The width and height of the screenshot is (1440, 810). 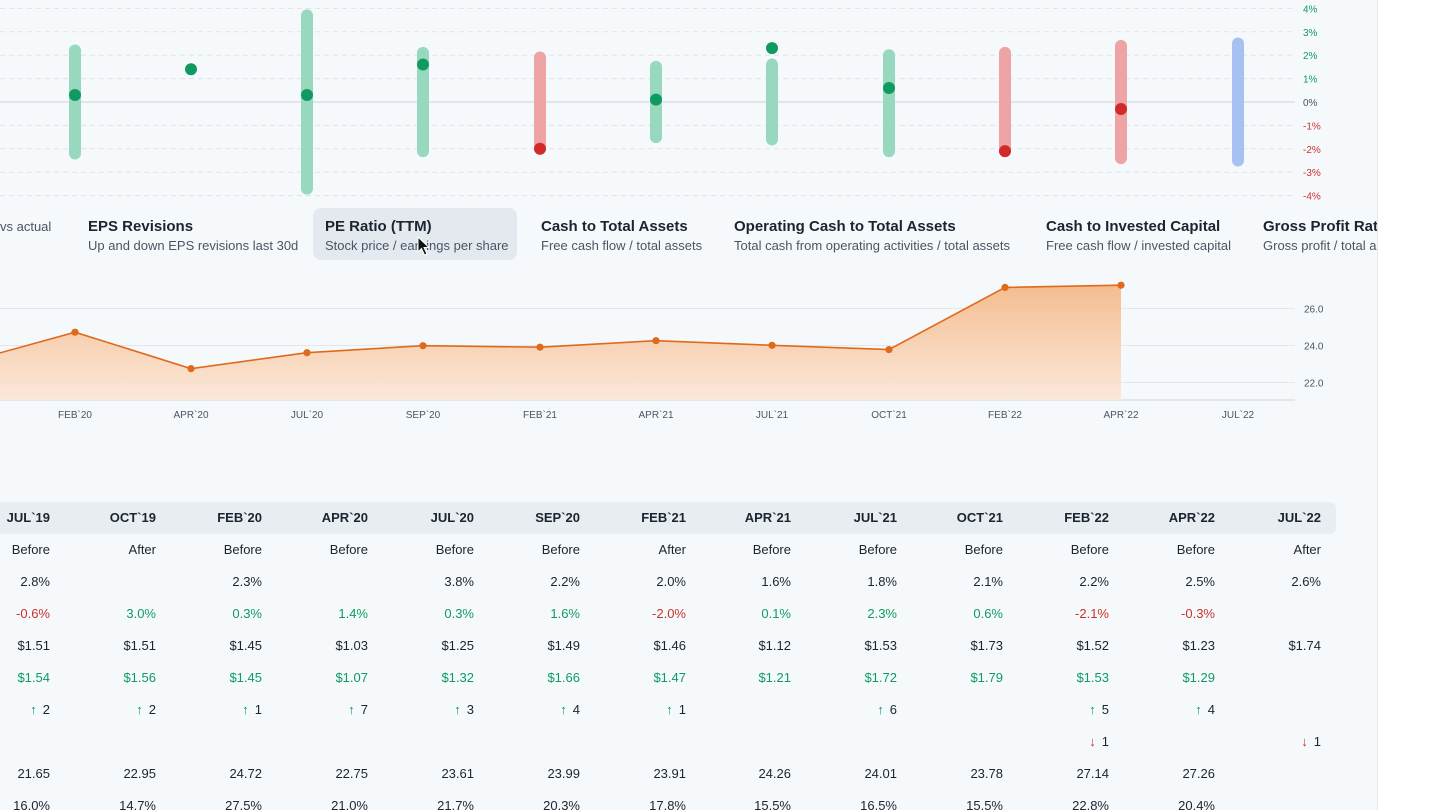 I want to click on revision-count: 5, so click(x=1105, y=709).